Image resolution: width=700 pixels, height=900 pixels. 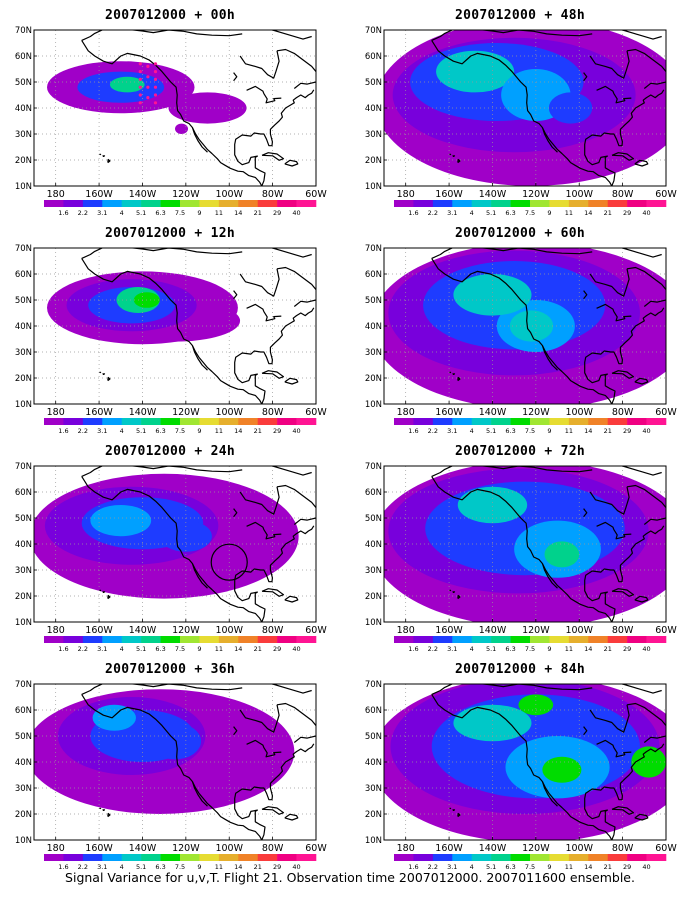 I want to click on lon-label: 180, so click(x=406, y=848).